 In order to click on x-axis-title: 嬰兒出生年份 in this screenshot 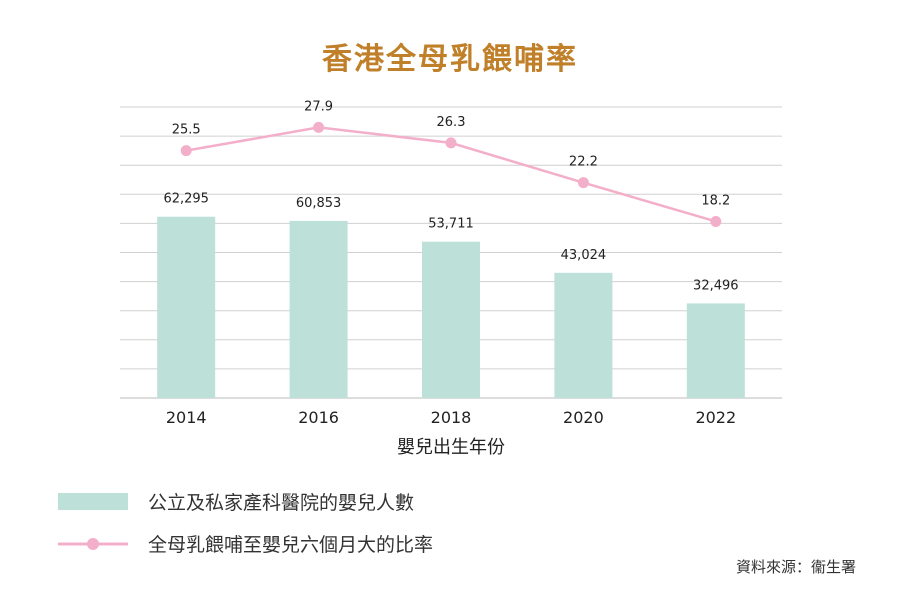, I will do `click(451, 447)`.